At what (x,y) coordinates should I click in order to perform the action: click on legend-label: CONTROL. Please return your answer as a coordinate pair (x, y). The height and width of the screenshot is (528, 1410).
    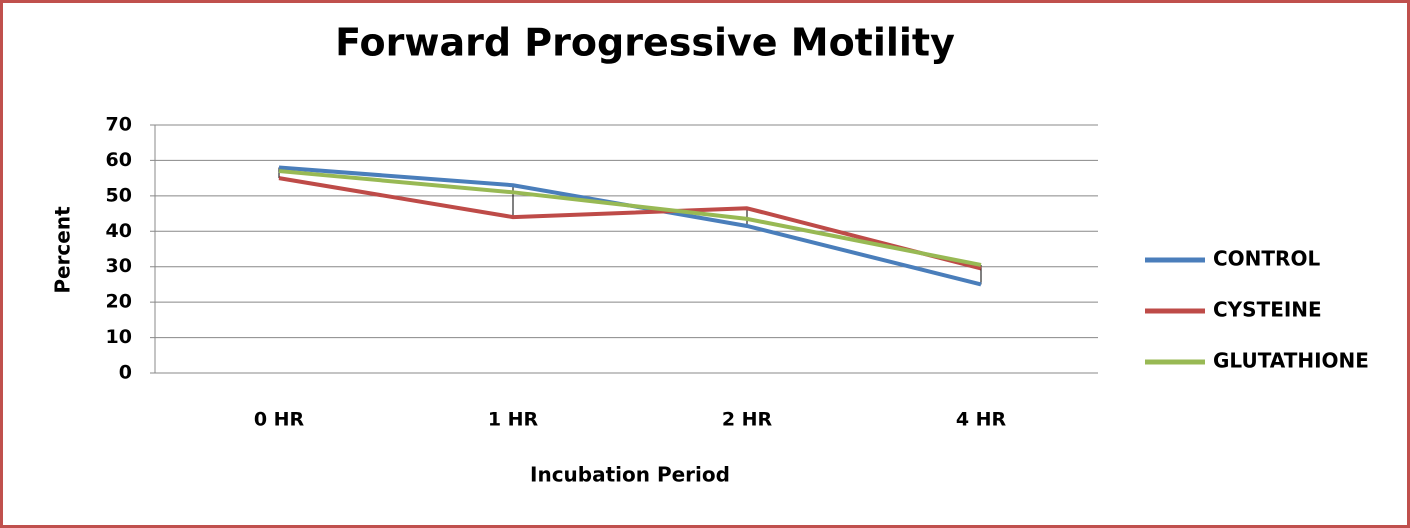
    Looking at the image, I should click on (1266, 259).